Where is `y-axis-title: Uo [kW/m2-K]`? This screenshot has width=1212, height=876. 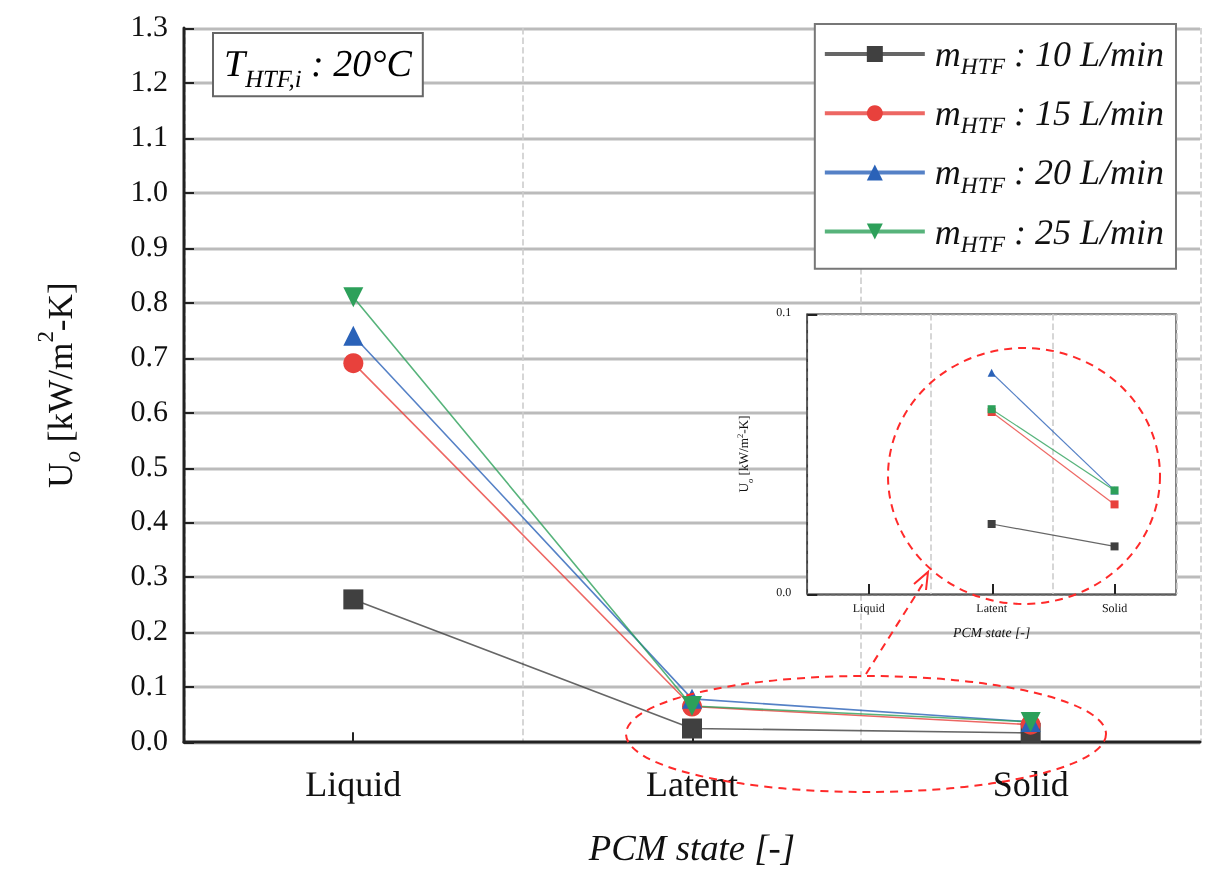
y-axis-title: Uo [kW/m2-K] is located at coordinates (60, 385).